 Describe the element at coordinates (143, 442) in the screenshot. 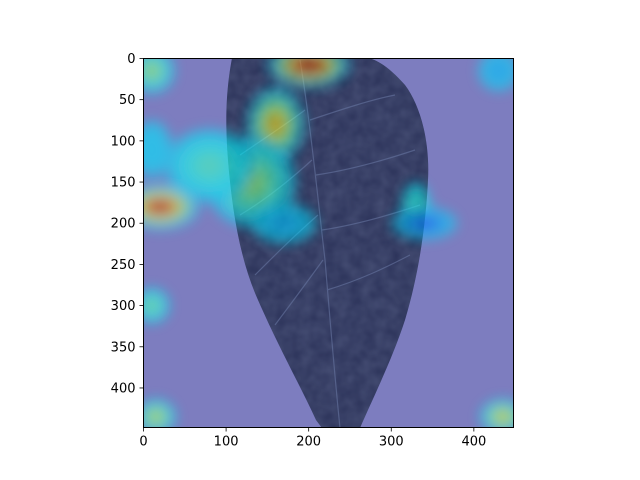

I see `x-tick-label: 0` at that location.